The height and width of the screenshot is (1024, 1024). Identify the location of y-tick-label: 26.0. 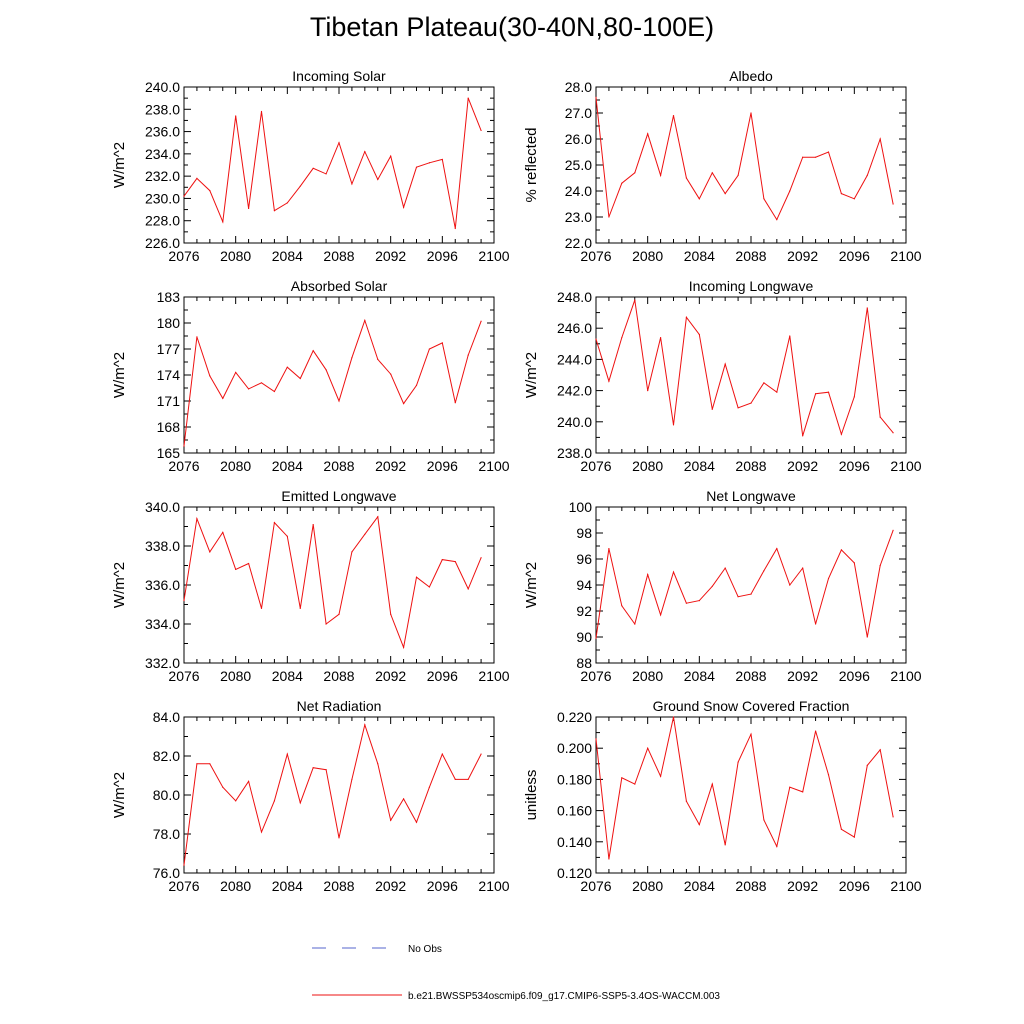
(578, 139).